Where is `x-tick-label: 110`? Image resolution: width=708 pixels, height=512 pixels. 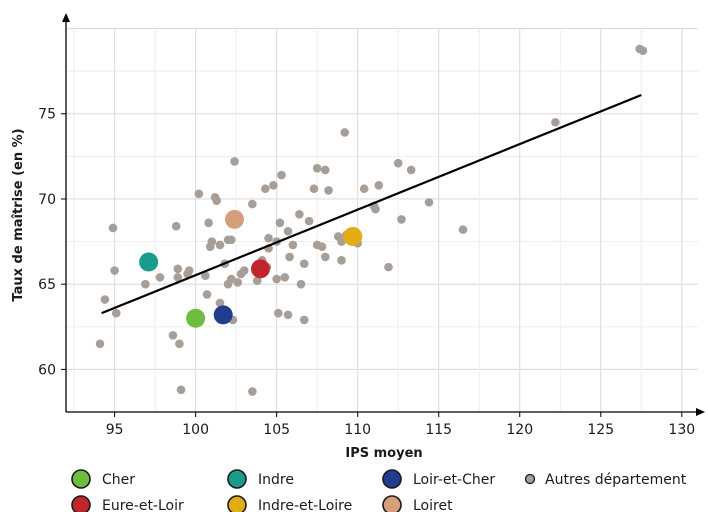 x-tick-label: 110 is located at coordinates (357, 430).